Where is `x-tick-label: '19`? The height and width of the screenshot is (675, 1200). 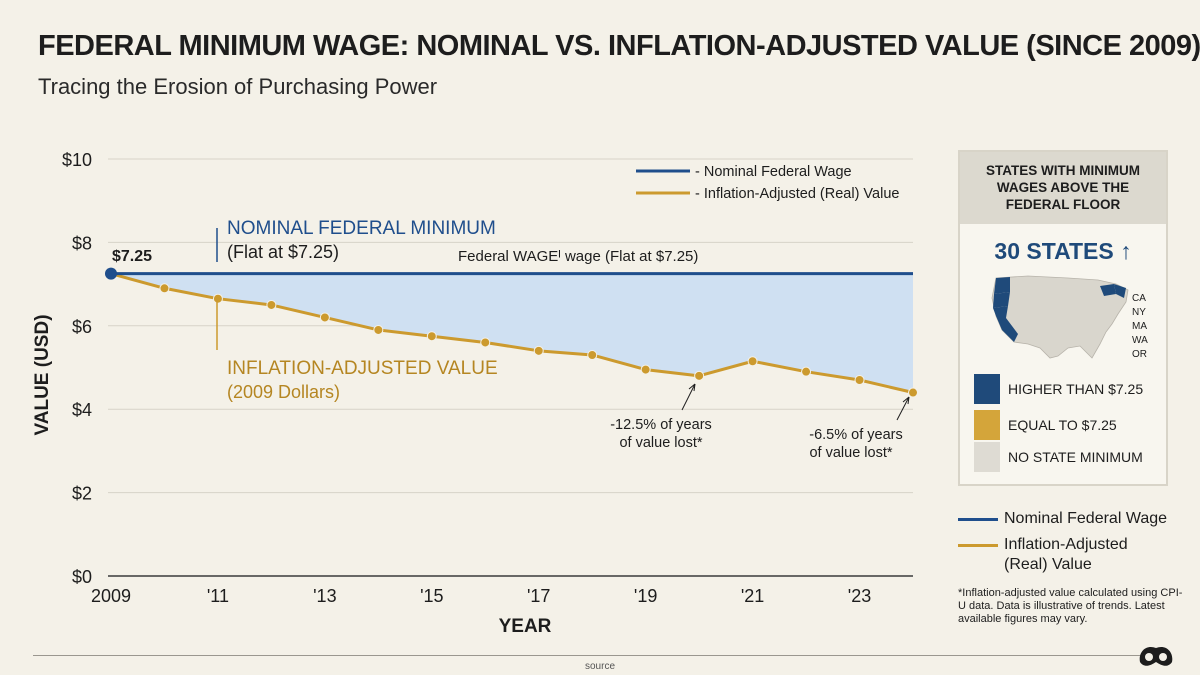
x-tick-label: '19 is located at coordinates (645, 596).